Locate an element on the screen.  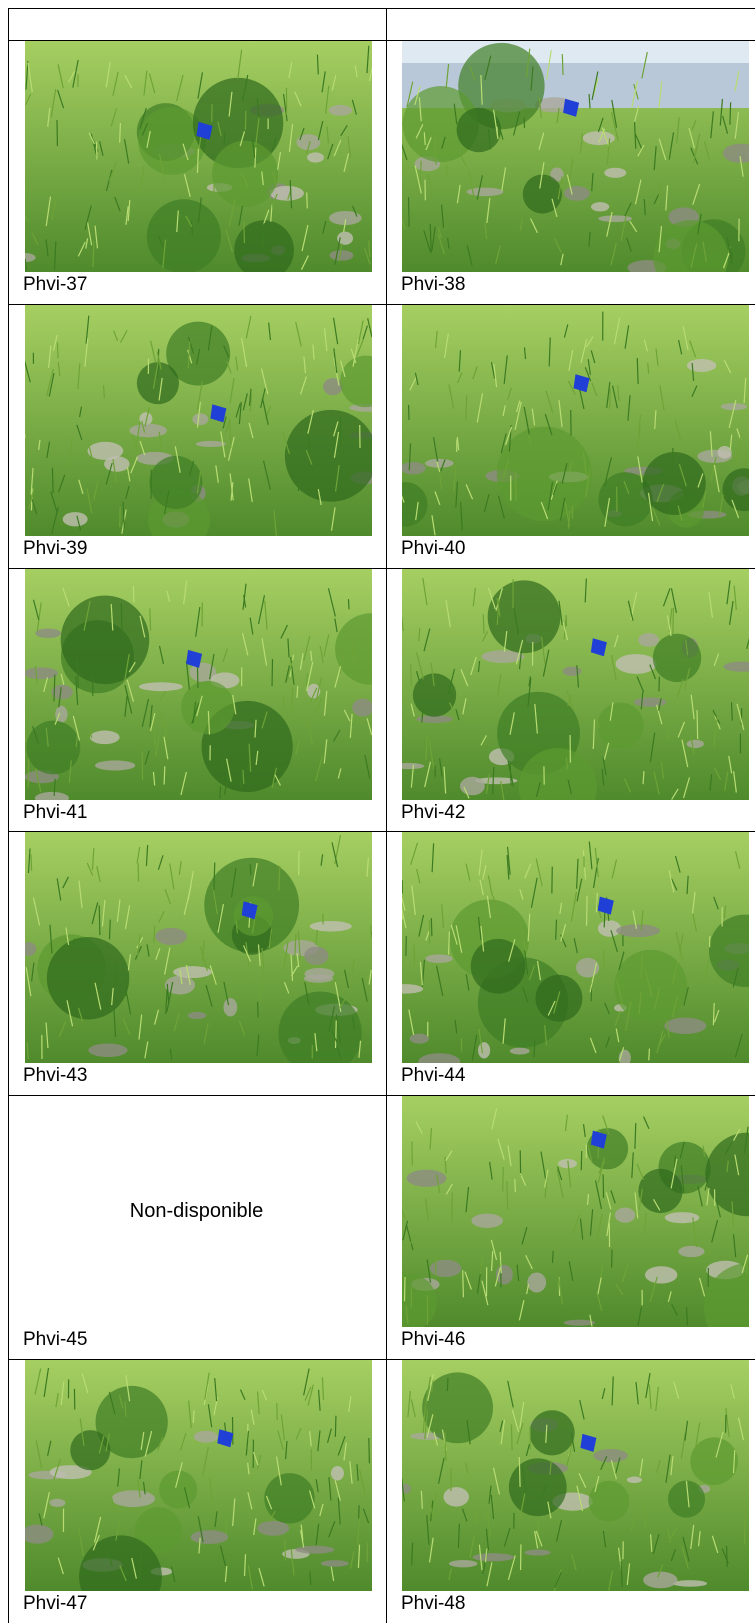
photo-caption: Phvi-45 is located at coordinates (55, 1340).